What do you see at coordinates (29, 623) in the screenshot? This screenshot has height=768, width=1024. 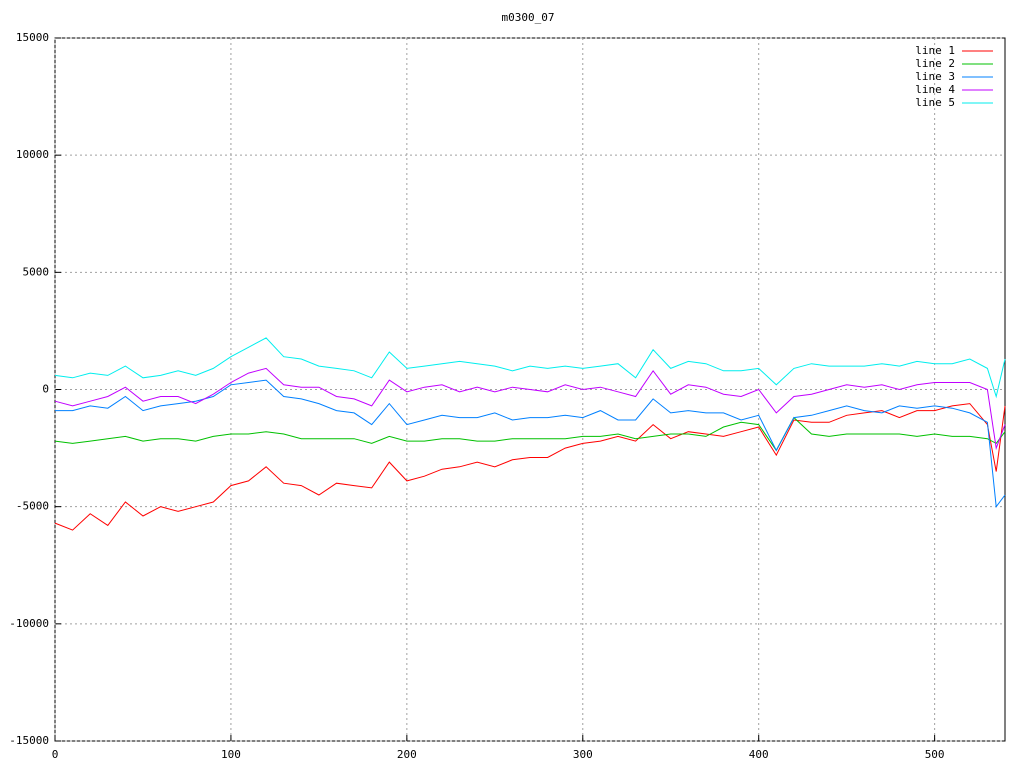 I see `y-tick-label: -10000` at bounding box center [29, 623].